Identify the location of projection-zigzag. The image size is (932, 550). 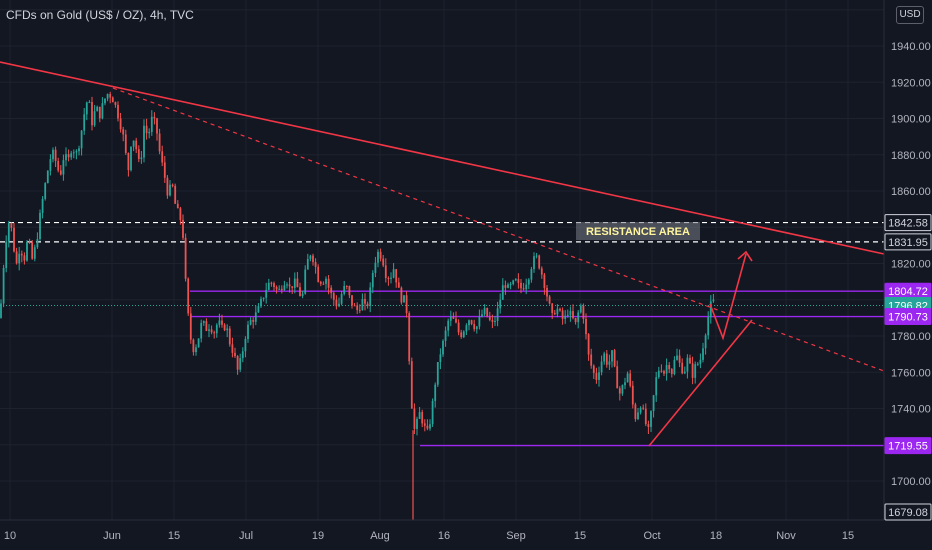
(728, 297).